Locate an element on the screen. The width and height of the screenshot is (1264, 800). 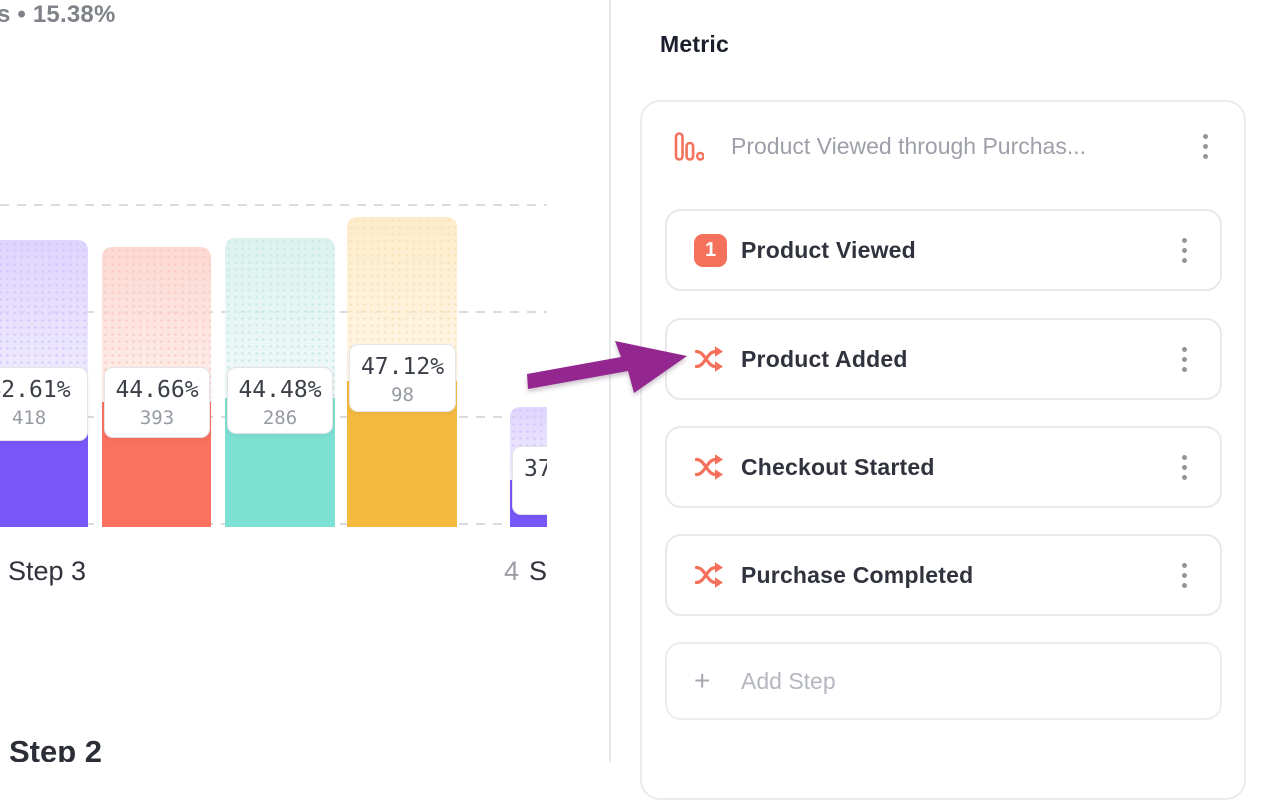
gridline is located at coordinates (273, 205).